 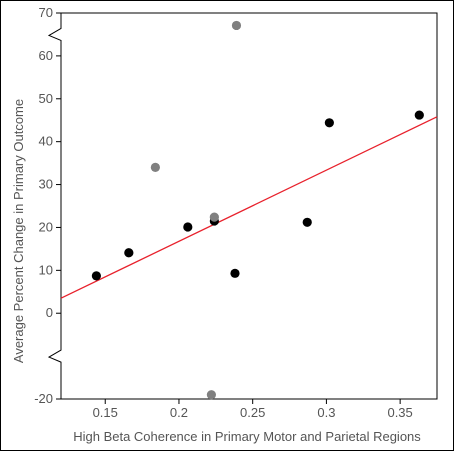 I want to click on y-tick-label: -20, so click(x=43, y=398).